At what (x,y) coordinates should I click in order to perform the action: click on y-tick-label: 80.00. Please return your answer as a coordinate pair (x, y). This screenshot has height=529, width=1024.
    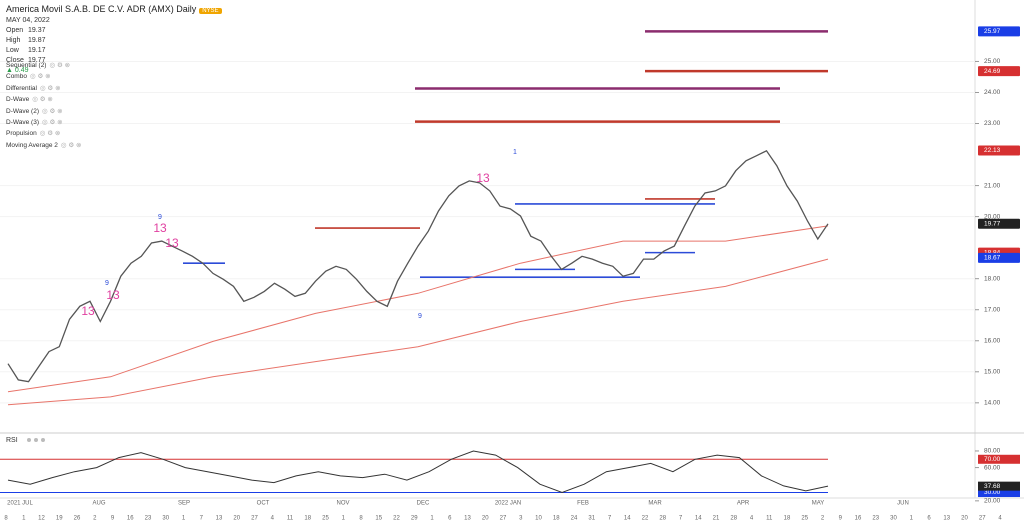
    Looking at the image, I should click on (992, 451).